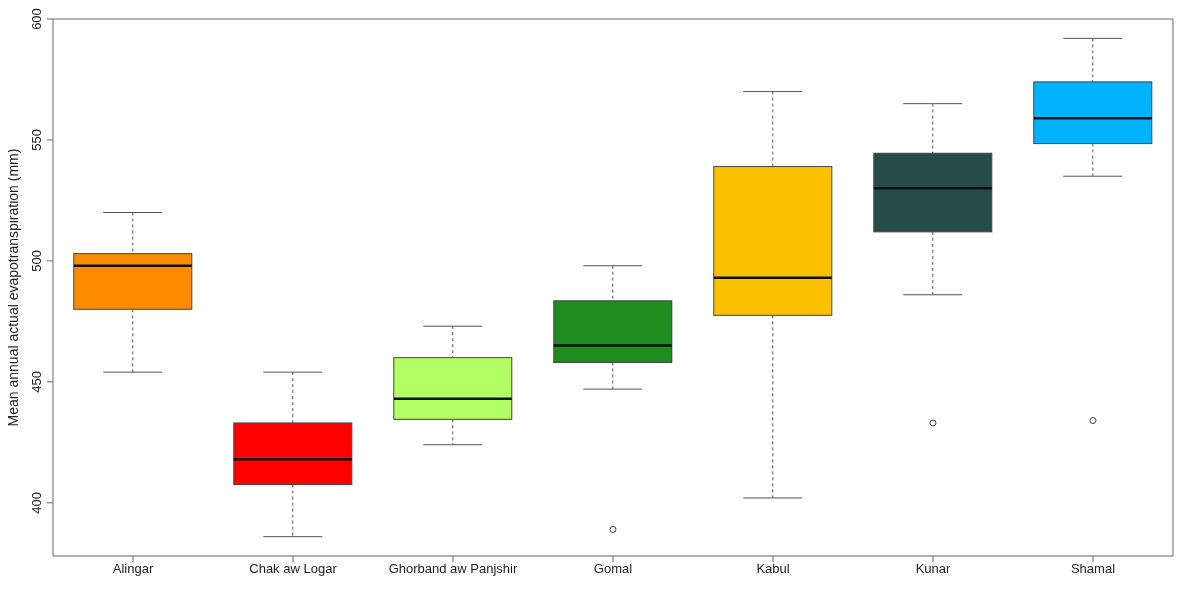  Describe the element at coordinates (36, 19) in the screenshot. I see `y-tick-label: 600` at that location.